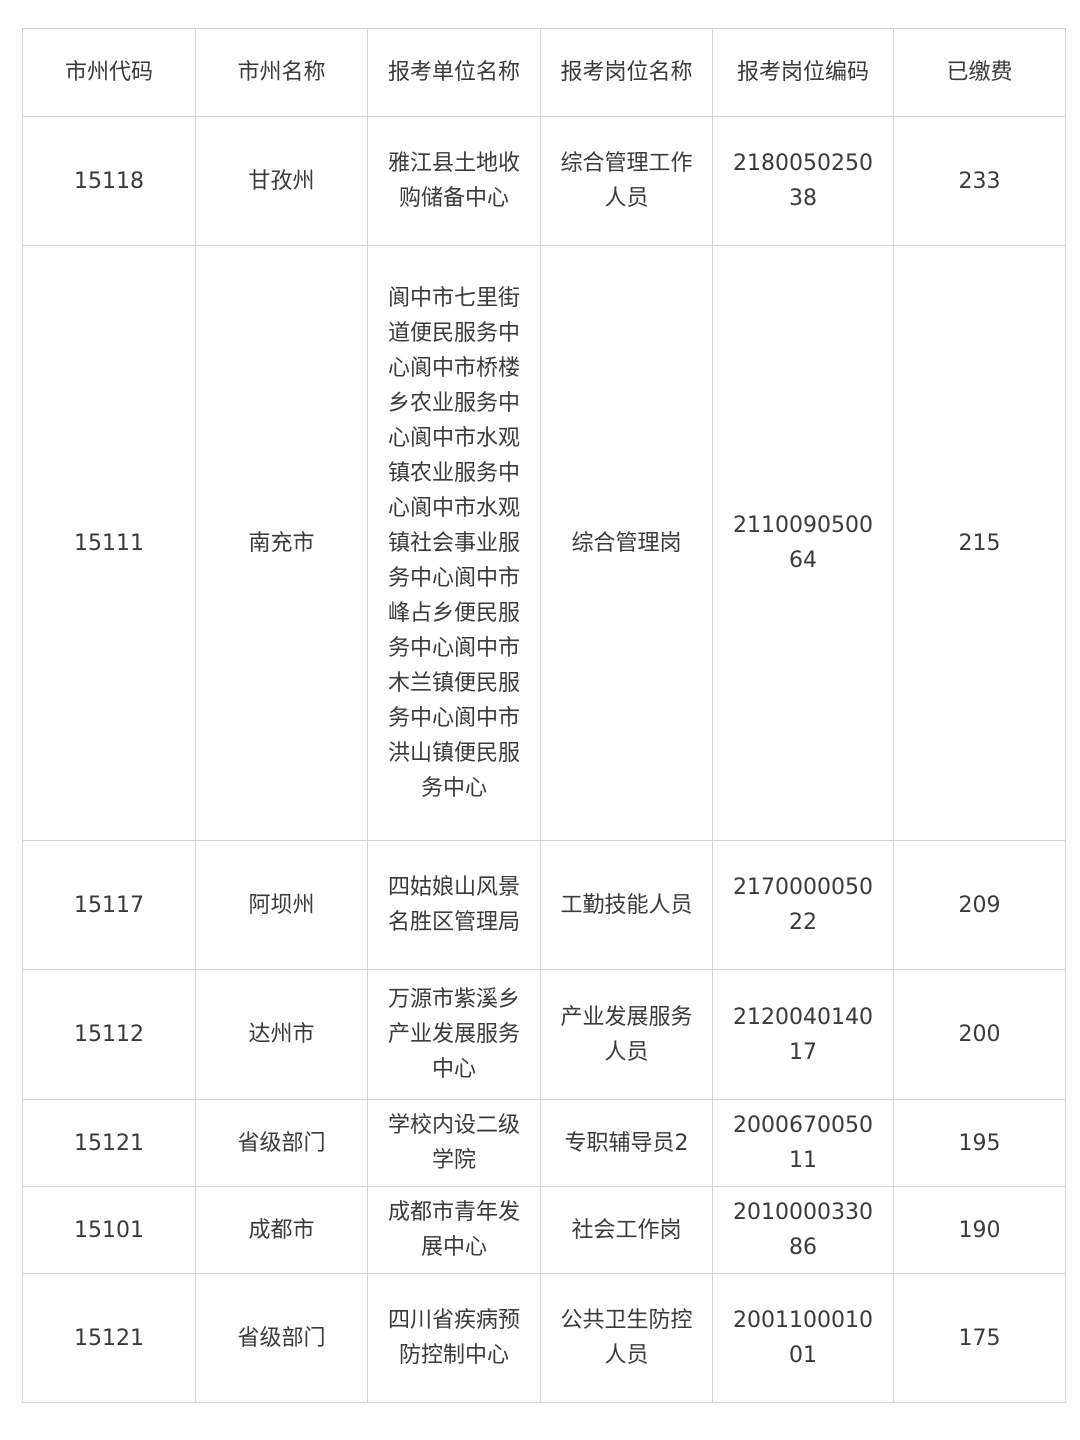 The height and width of the screenshot is (1440, 1080). I want to click on table-cell: 15101, so click(109, 1230).